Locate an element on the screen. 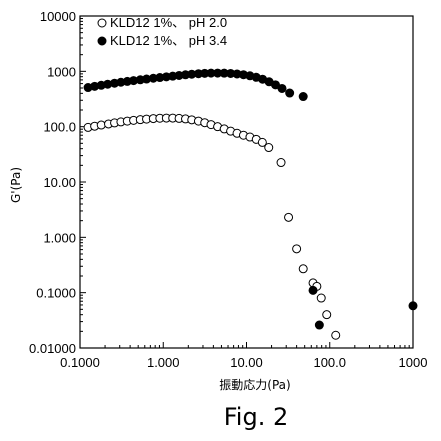 The image size is (441, 441). y-tick-label: 100.0 is located at coordinates (59, 127).